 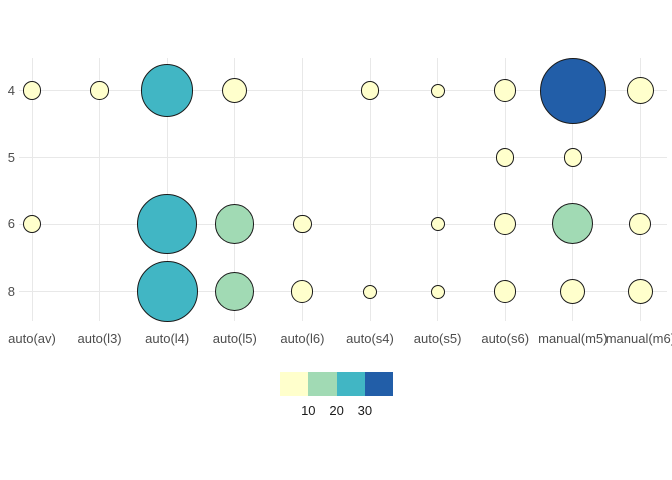 What do you see at coordinates (308, 410) in the screenshot?
I see `legend-tick-label: 10` at bounding box center [308, 410].